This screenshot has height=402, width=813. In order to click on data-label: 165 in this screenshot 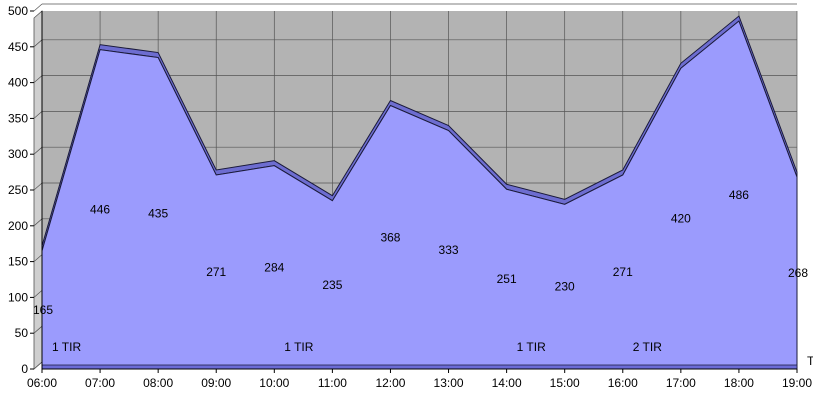, I will do `click(43, 310)`.